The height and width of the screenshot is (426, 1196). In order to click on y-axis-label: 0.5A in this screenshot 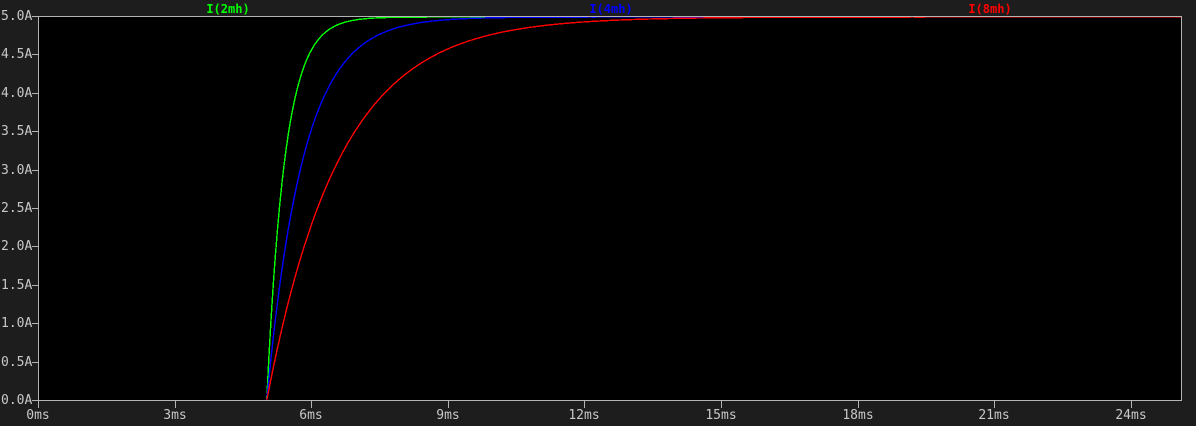, I will do `click(17, 362)`.